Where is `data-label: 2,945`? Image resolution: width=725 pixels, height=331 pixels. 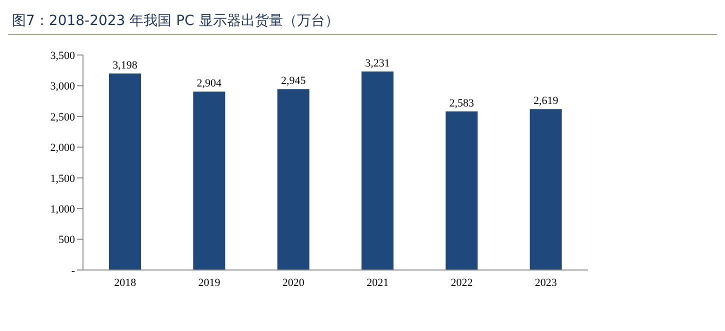 data-label: 2,945 is located at coordinates (293, 81).